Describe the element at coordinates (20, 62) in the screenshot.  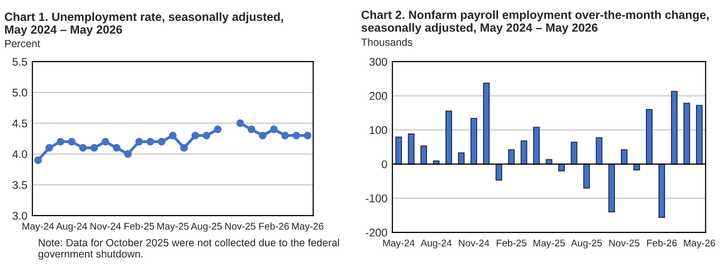
I see `y-tick-label: 5.5` at that location.